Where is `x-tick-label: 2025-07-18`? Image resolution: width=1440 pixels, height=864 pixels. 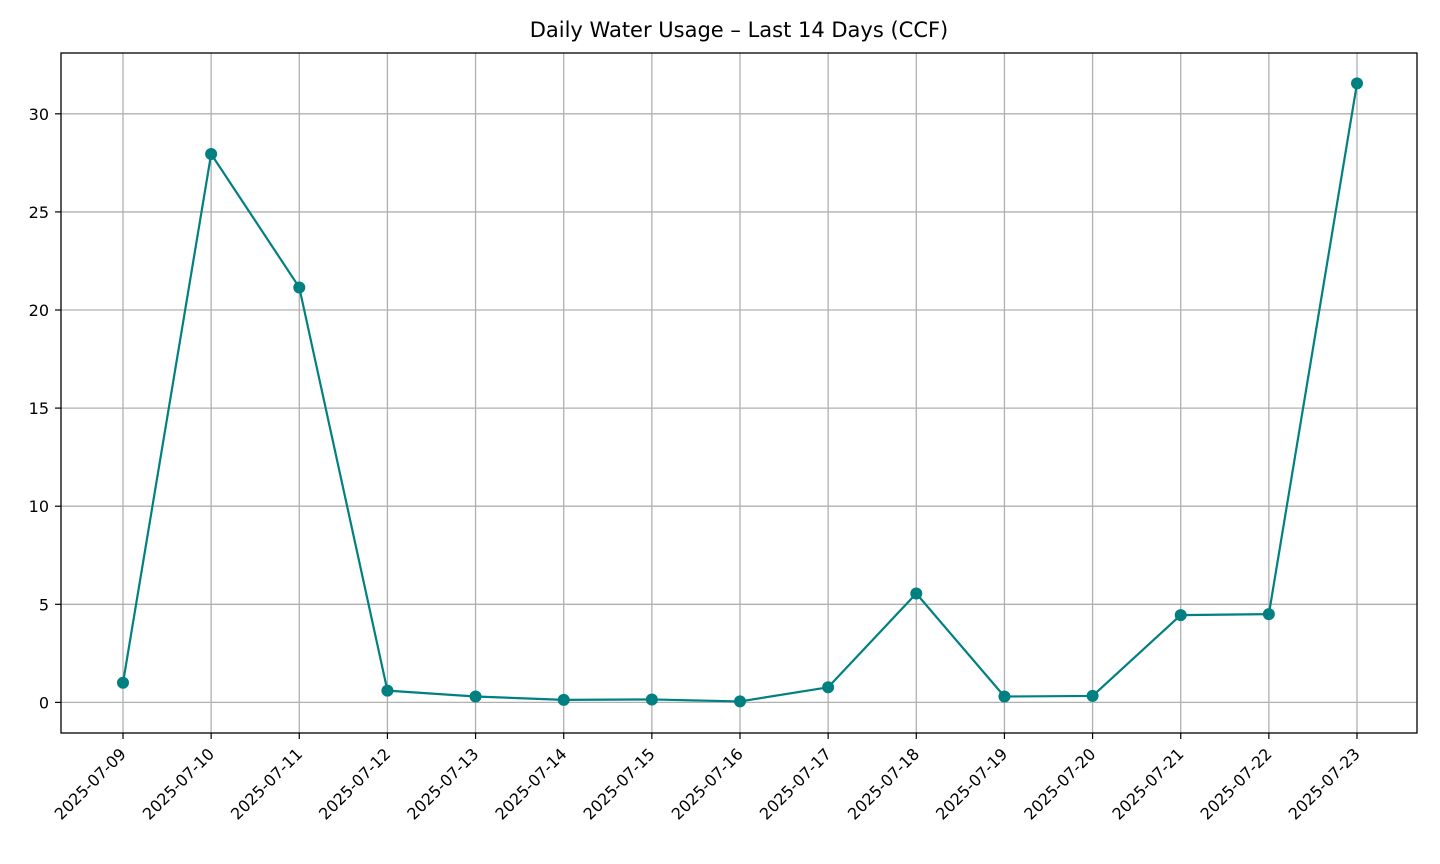 x-tick-label: 2025-07-18 is located at coordinates (883, 783).